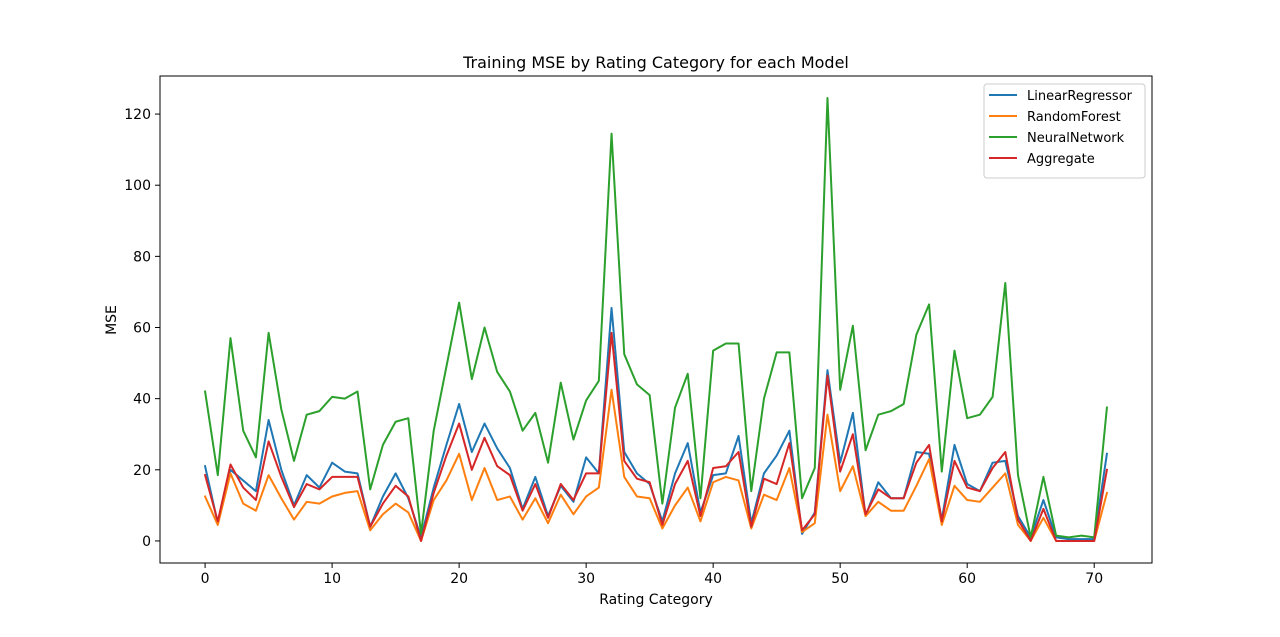  I want to click on x-tick-label: 40, so click(713, 579).